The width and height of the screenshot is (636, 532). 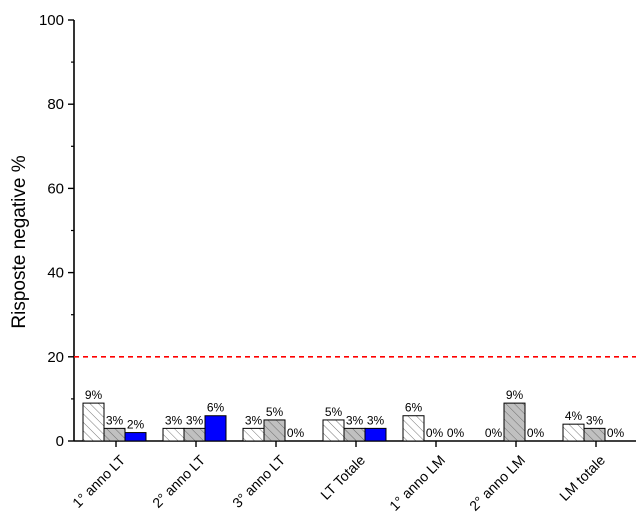 I want to click on y-tick-label: 40, so click(x=55, y=273).